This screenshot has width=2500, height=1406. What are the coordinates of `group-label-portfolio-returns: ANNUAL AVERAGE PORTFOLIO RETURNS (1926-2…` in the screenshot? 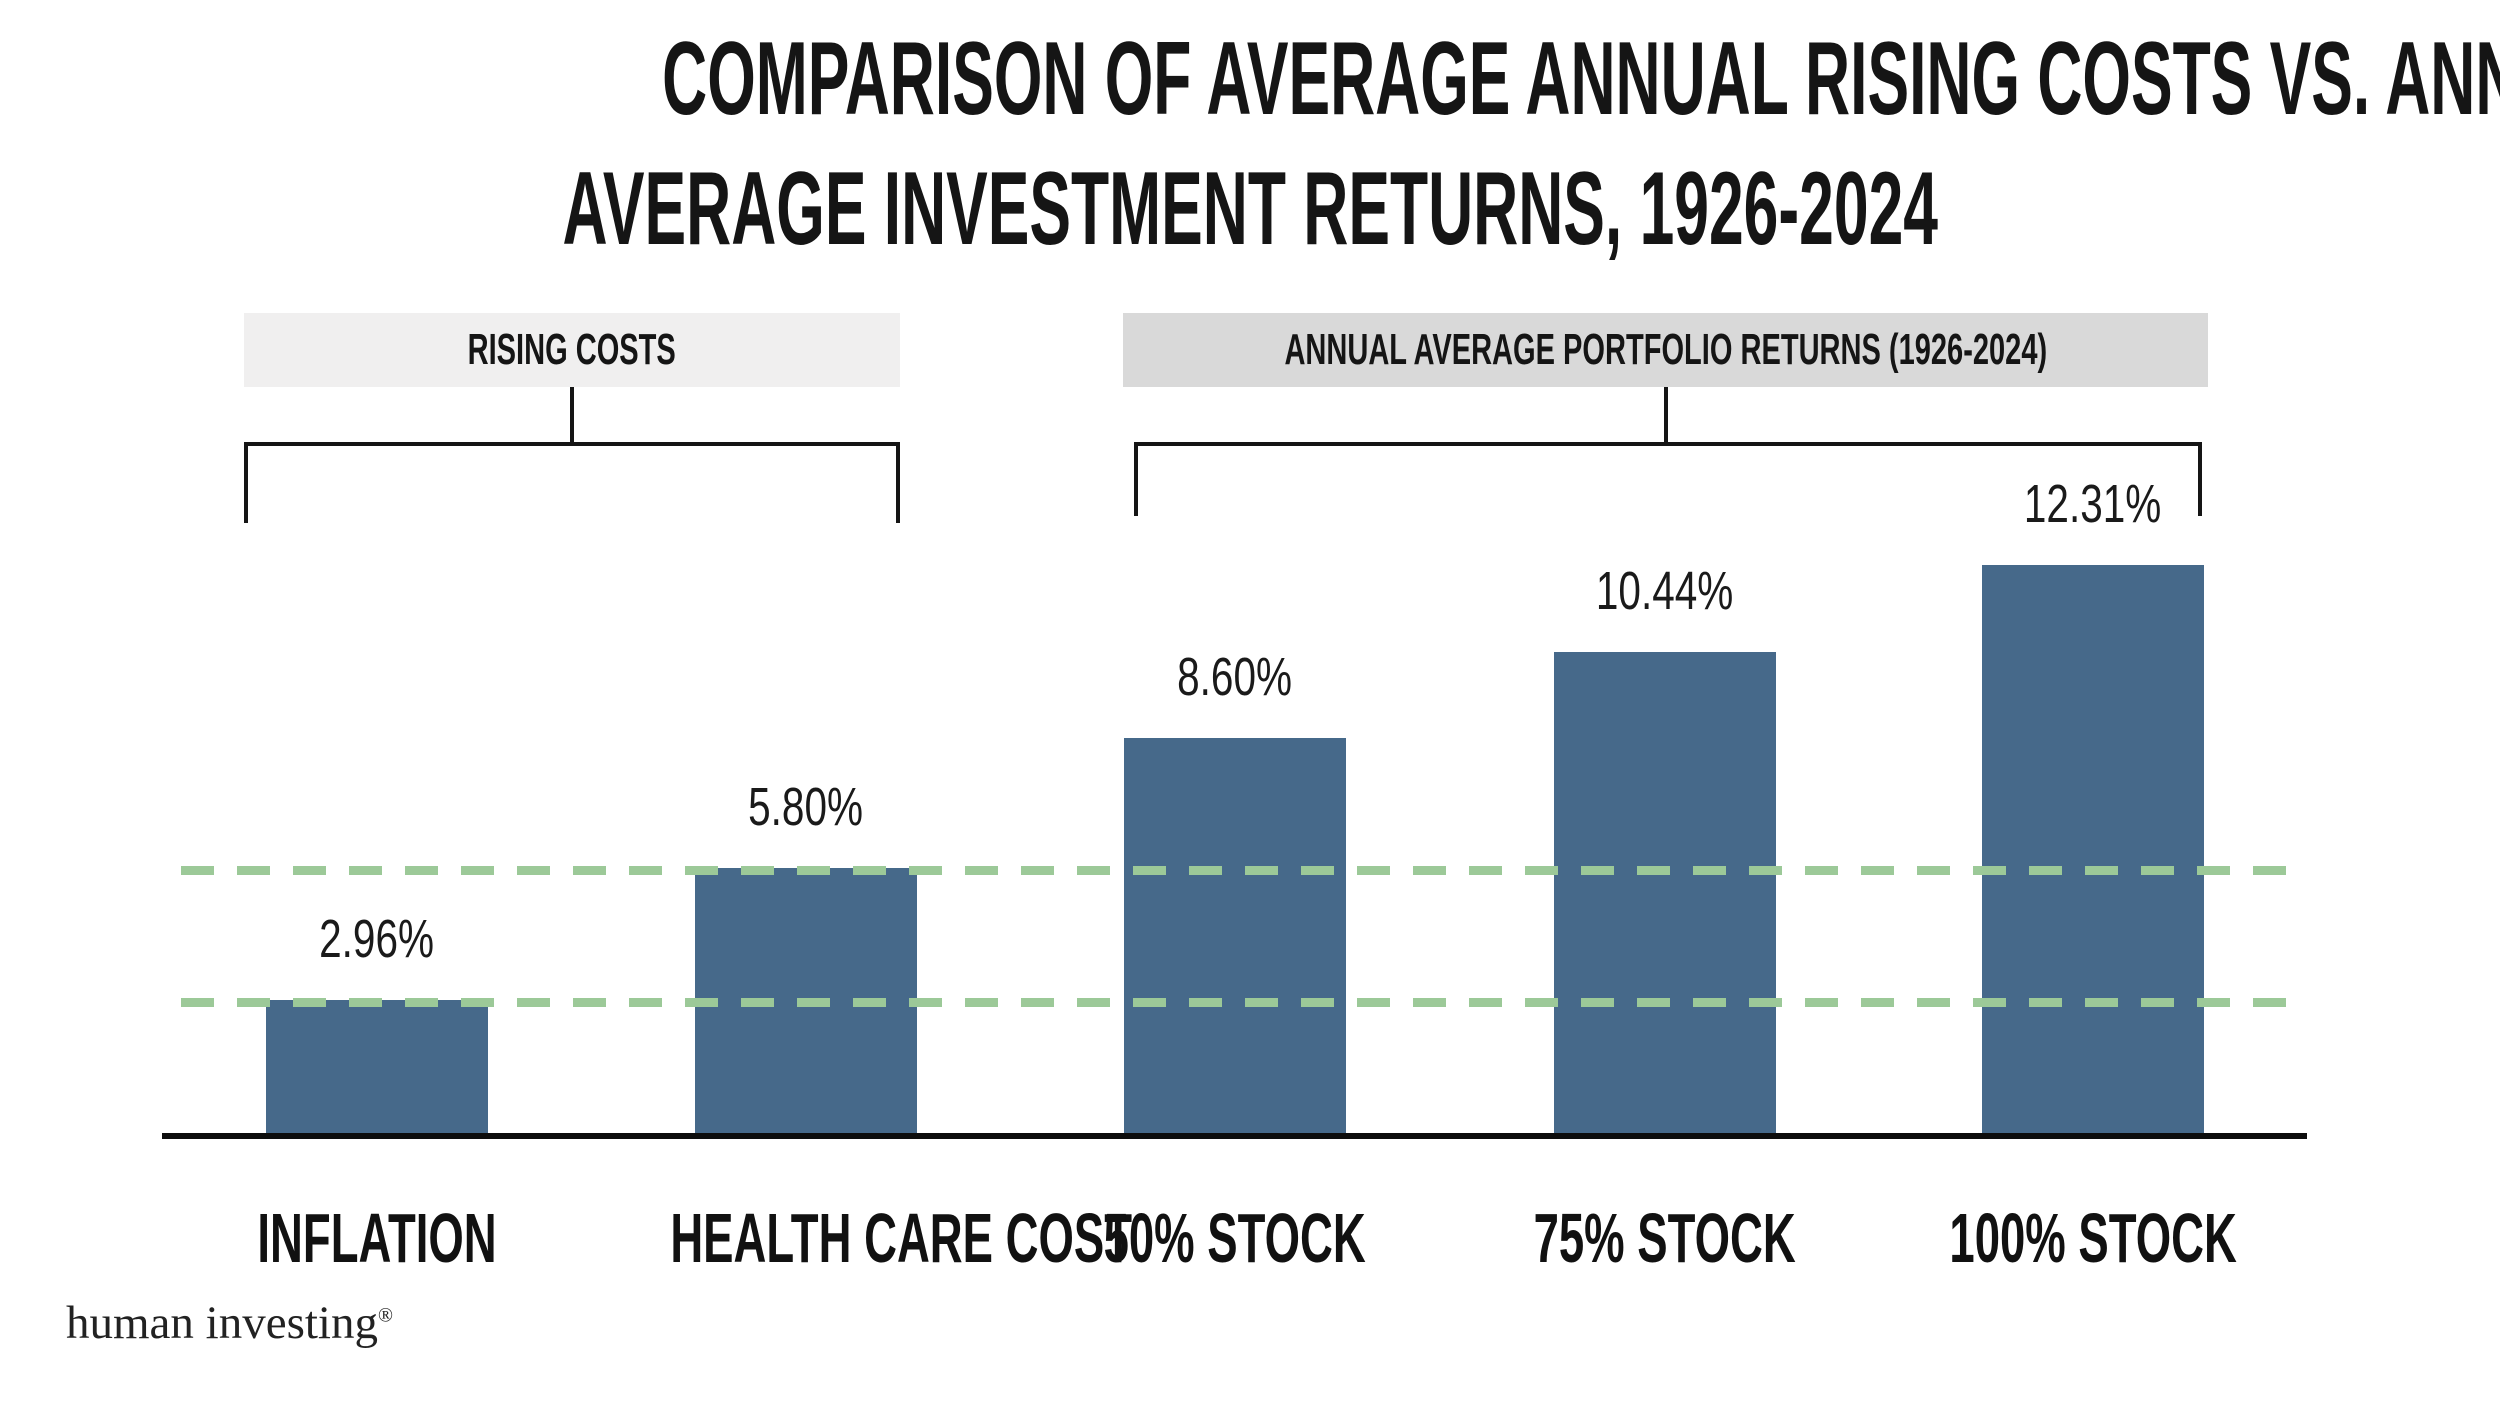 It's located at (1665, 350).